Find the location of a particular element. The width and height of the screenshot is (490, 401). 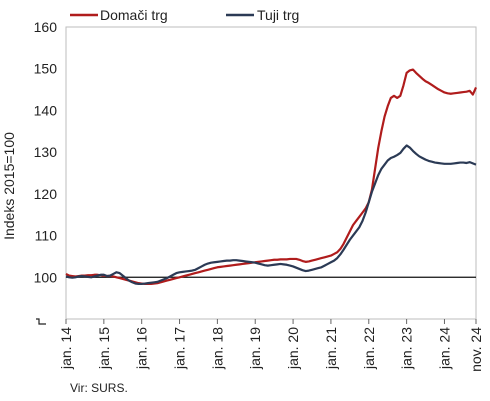

x-tick-label: nov. 24 is located at coordinates (476, 349).